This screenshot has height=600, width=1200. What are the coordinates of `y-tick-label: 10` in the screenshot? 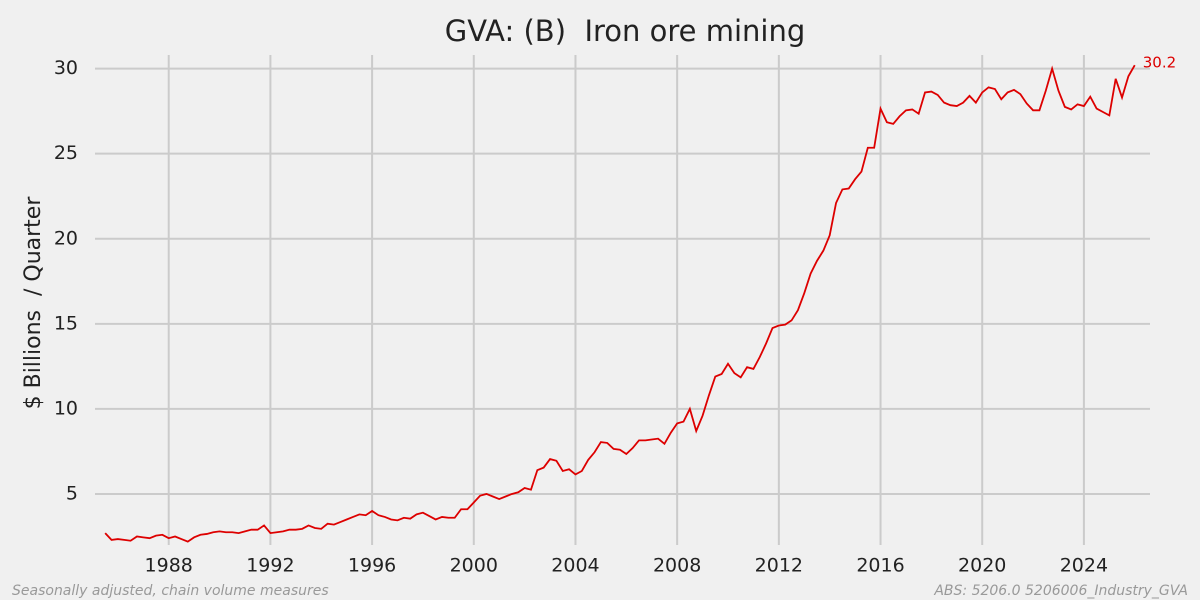 It's located at (66, 408).